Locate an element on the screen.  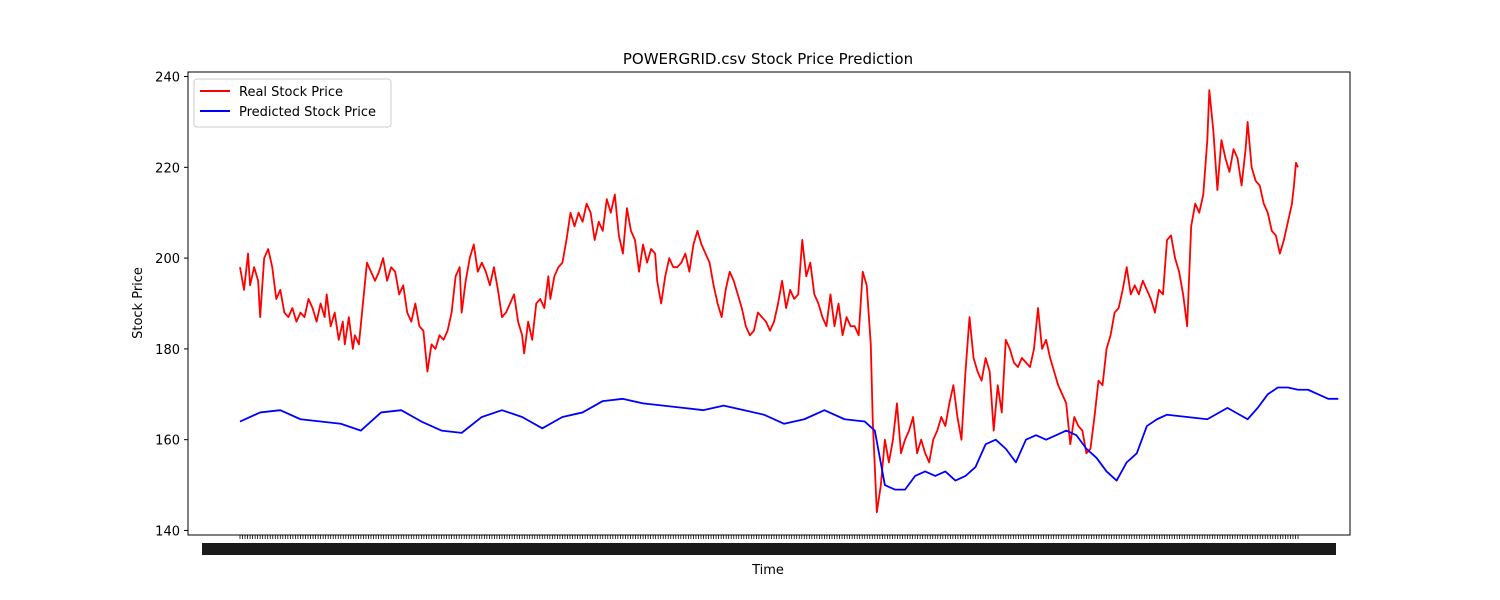
y-tick-label: 220 is located at coordinates (167, 168).